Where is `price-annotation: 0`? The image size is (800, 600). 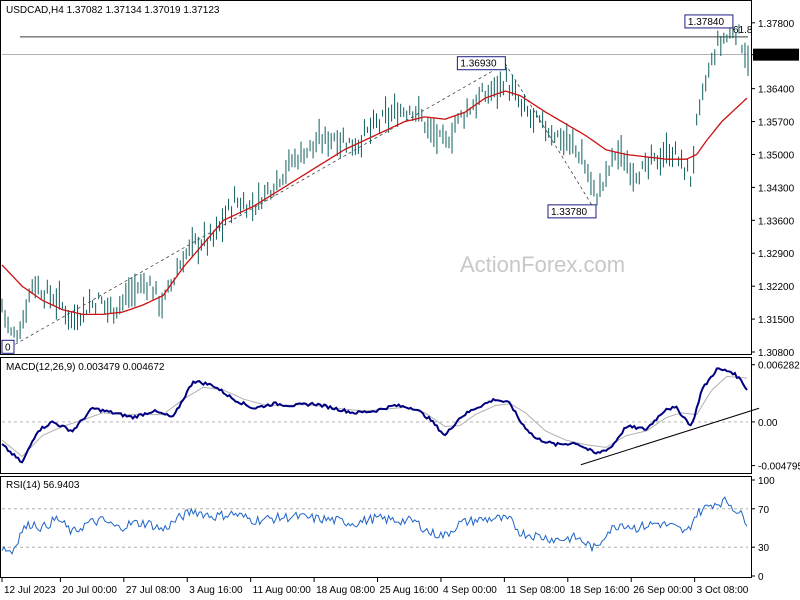
price-annotation: 0 is located at coordinates (8, 346).